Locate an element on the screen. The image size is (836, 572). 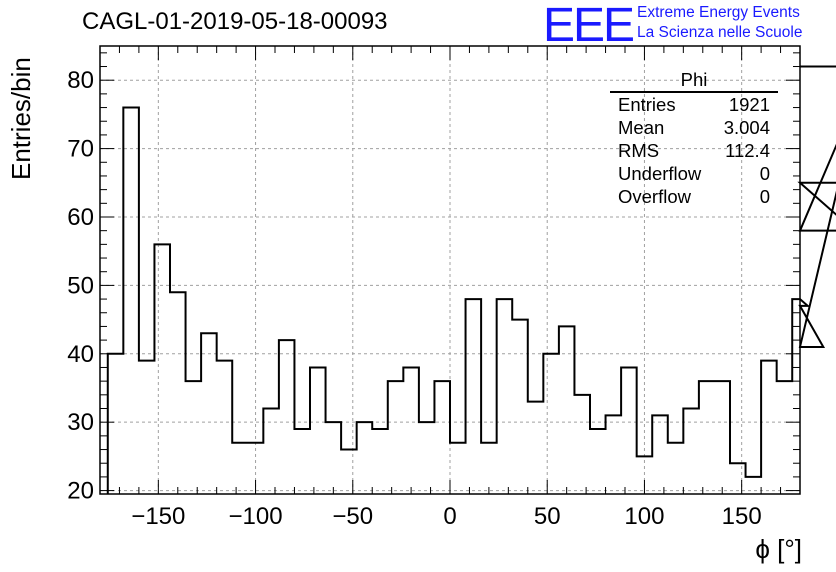
x-tick-label: 100 is located at coordinates (644, 516).